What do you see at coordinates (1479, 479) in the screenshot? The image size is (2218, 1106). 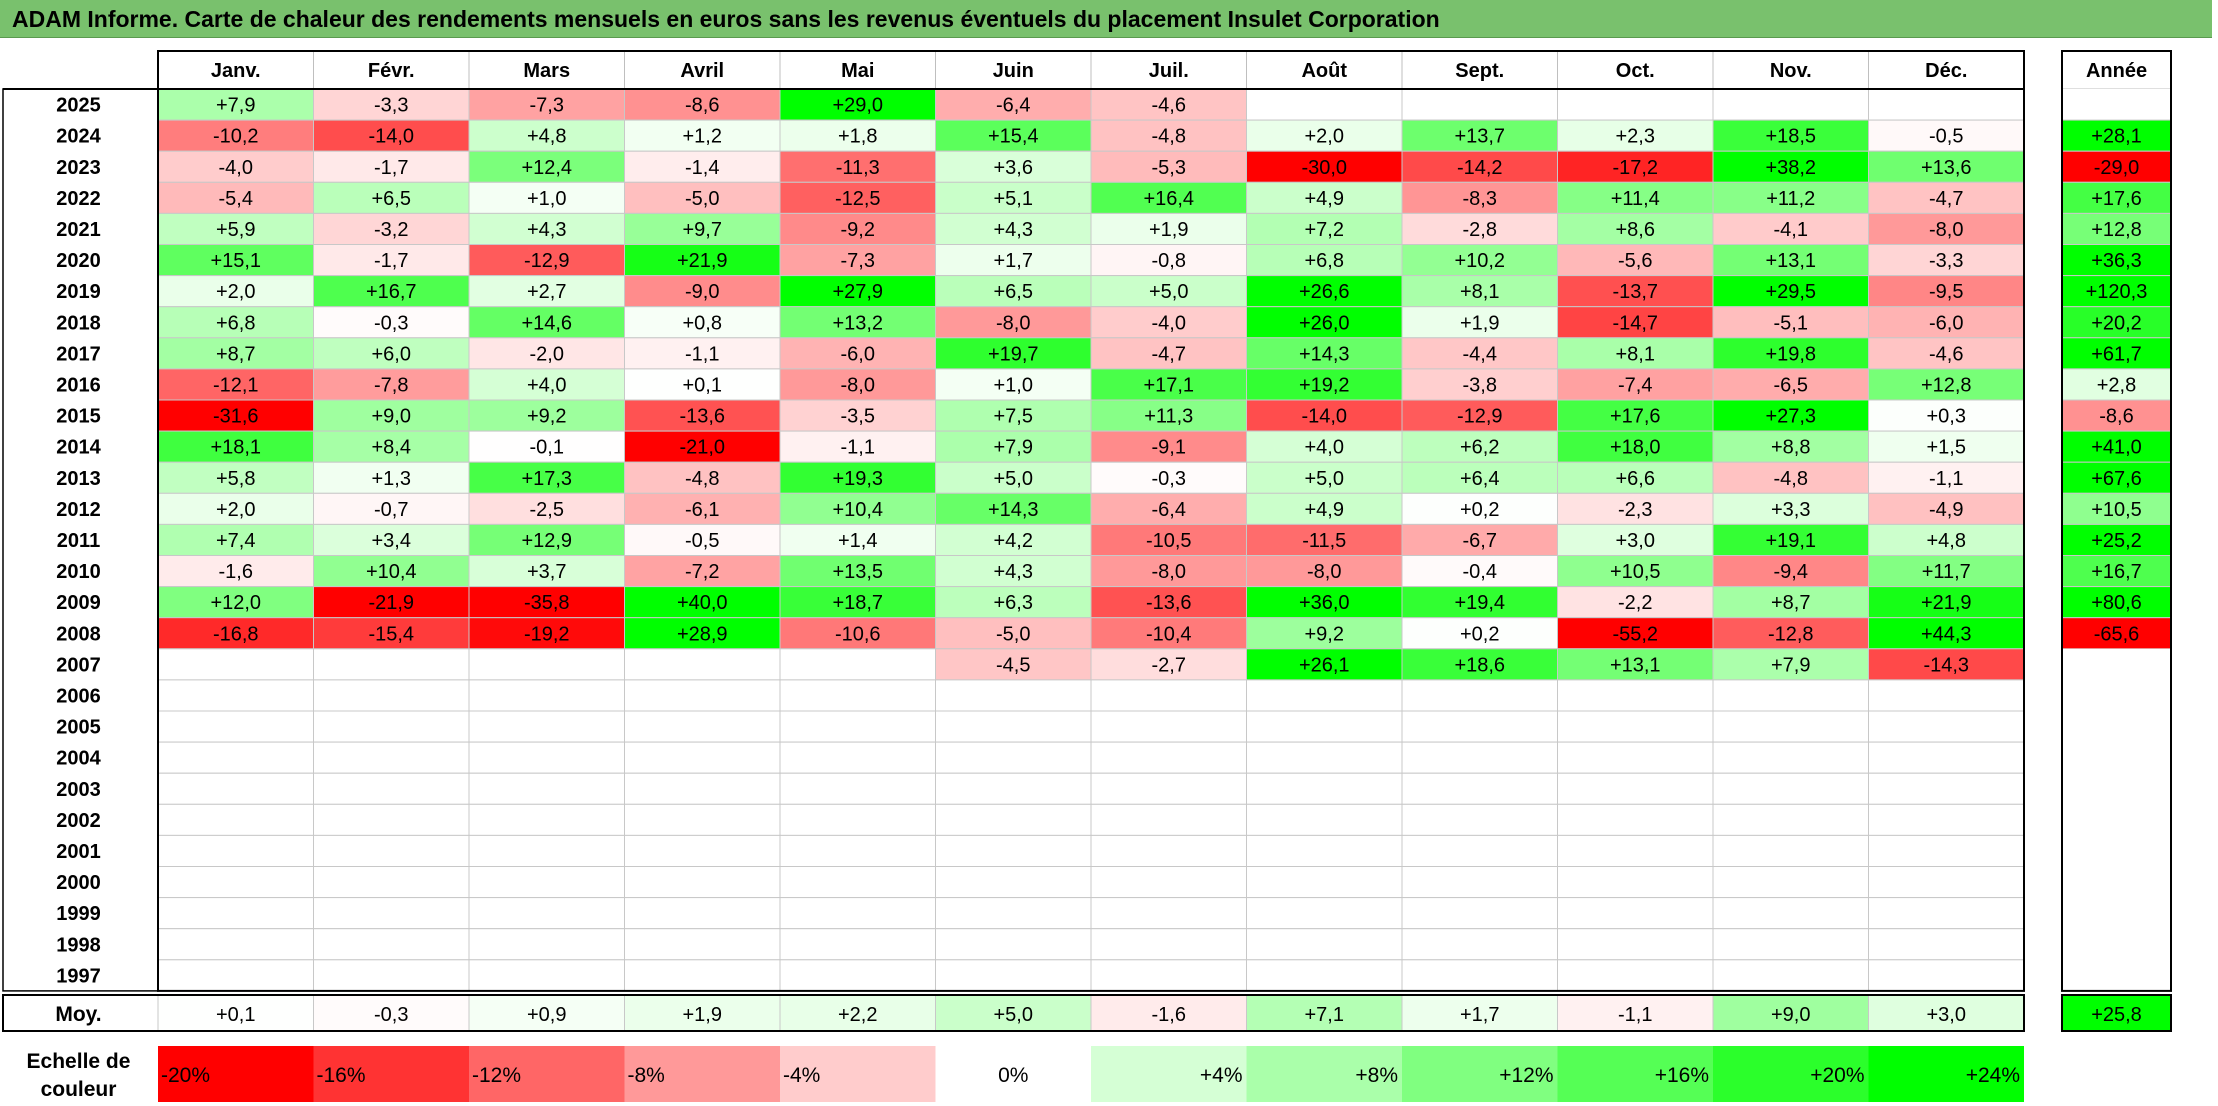 I see `cell-value: +6,4` at bounding box center [1479, 479].